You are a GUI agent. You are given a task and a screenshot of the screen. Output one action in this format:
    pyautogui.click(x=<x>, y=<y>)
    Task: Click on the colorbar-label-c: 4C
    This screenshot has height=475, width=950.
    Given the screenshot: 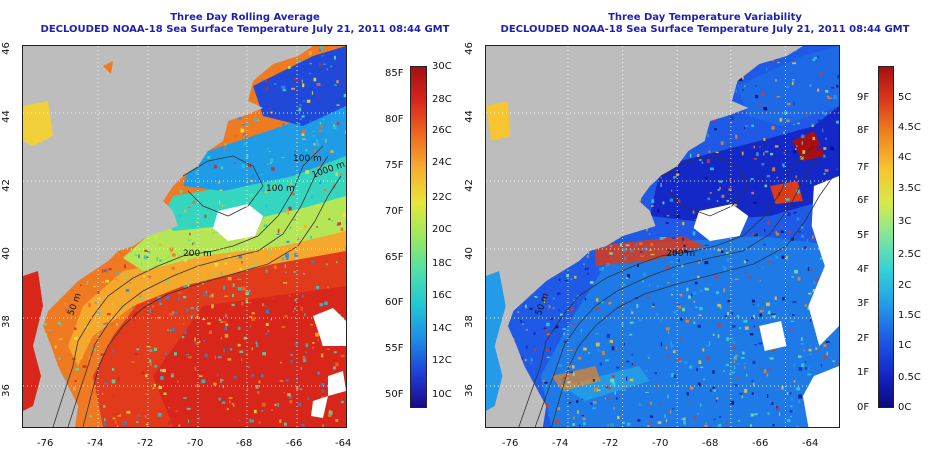 What is the action you would take?
    pyautogui.click(x=905, y=157)
    